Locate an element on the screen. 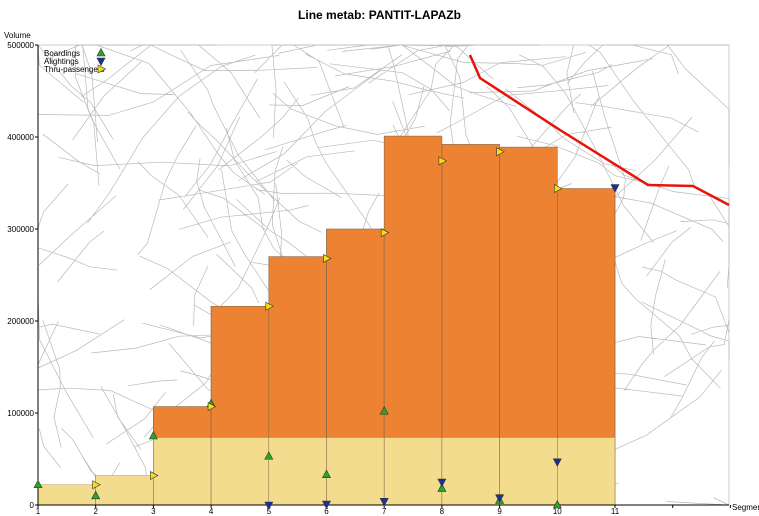 This screenshot has width=759, height=516. y-tick-label: 100000 is located at coordinates (20, 413).